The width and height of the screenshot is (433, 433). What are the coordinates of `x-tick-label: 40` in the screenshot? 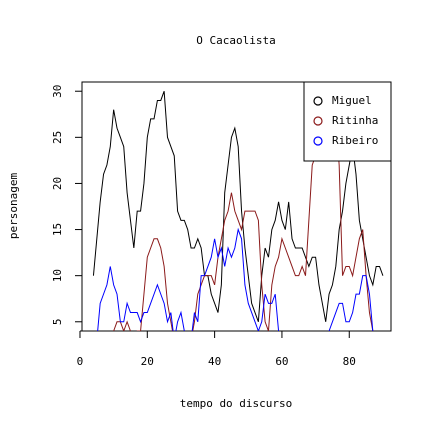 It's located at (214, 361).